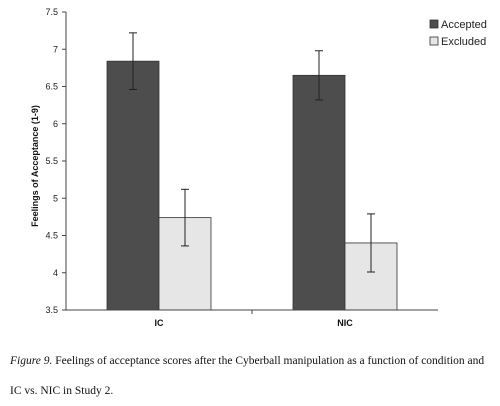 The image size is (500, 406). What do you see at coordinates (55, 49) in the screenshot?
I see `y-tick-label: 7` at bounding box center [55, 49].